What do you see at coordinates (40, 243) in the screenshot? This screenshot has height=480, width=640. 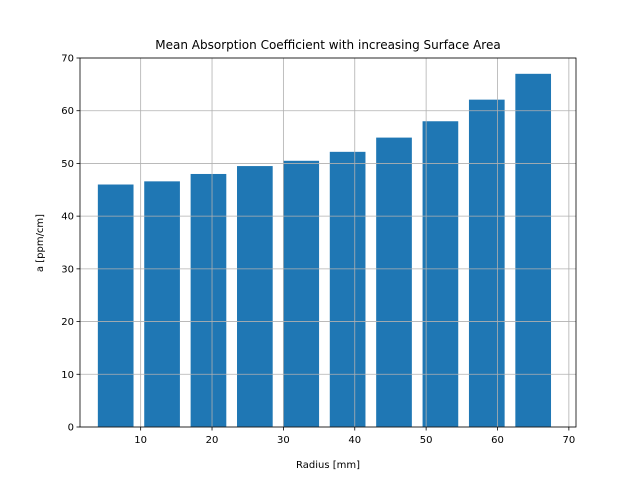 I see `y-axis-label: a [ppm/cm]` at bounding box center [40, 243].